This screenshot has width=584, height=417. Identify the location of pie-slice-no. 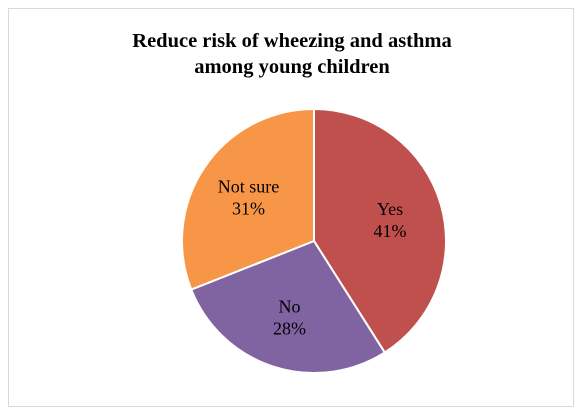
(288, 306).